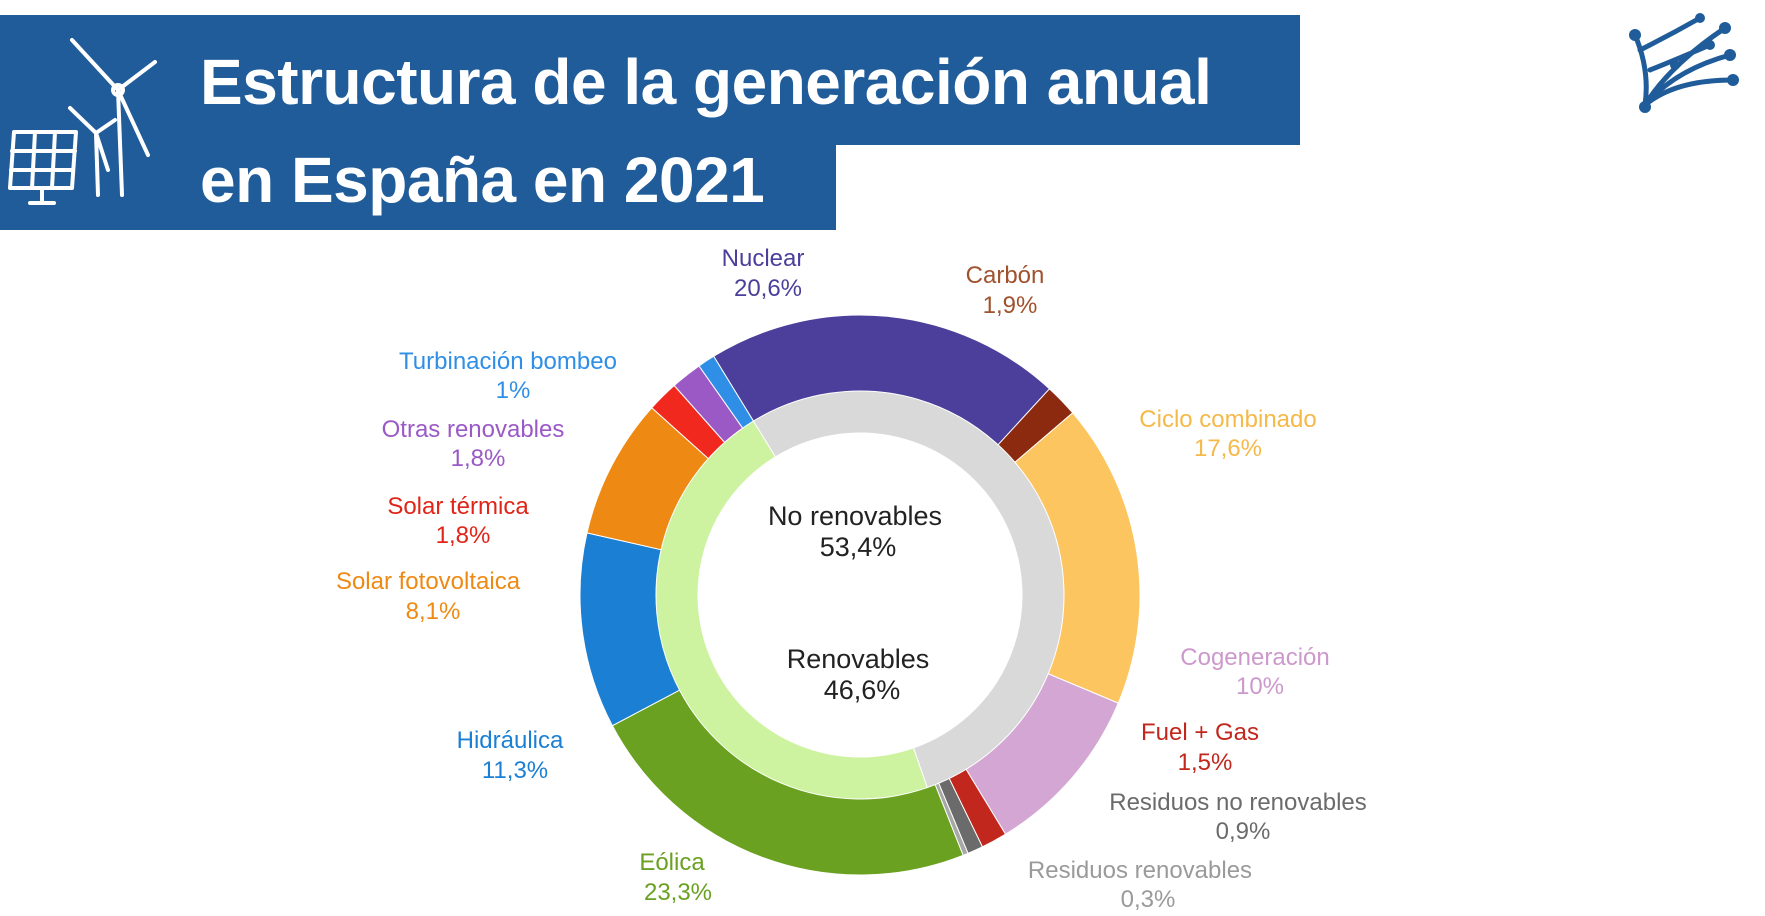 This screenshot has height=916, width=1765. What do you see at coordinates (508, 361) in the screenshot?
I see `label-turbinacion-name: Turbinación bombeo` at bounding box center [508, 361].